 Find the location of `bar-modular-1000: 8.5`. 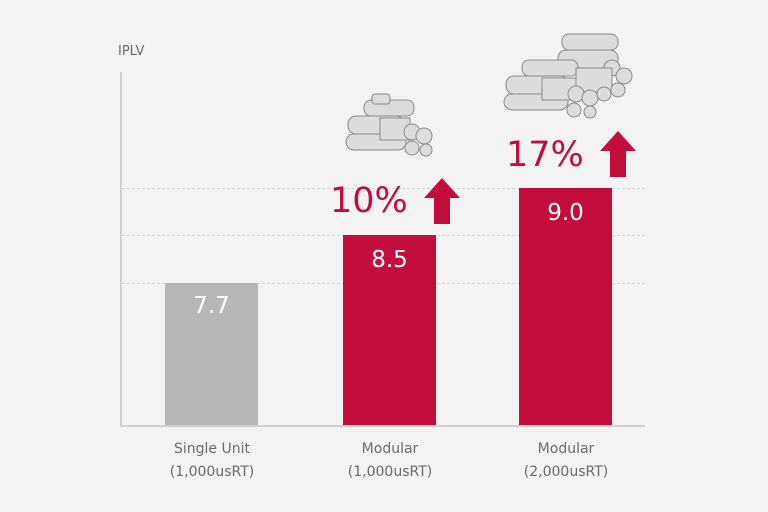

bar-modular-1000: 8.5 is located at coordinates (389, 330).